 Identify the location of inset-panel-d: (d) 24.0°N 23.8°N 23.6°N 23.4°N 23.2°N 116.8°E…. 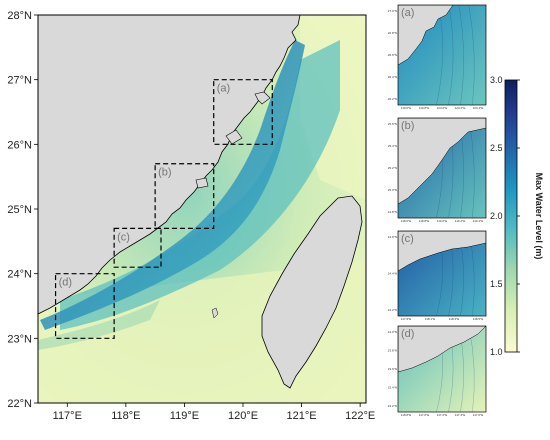
(437, 371).